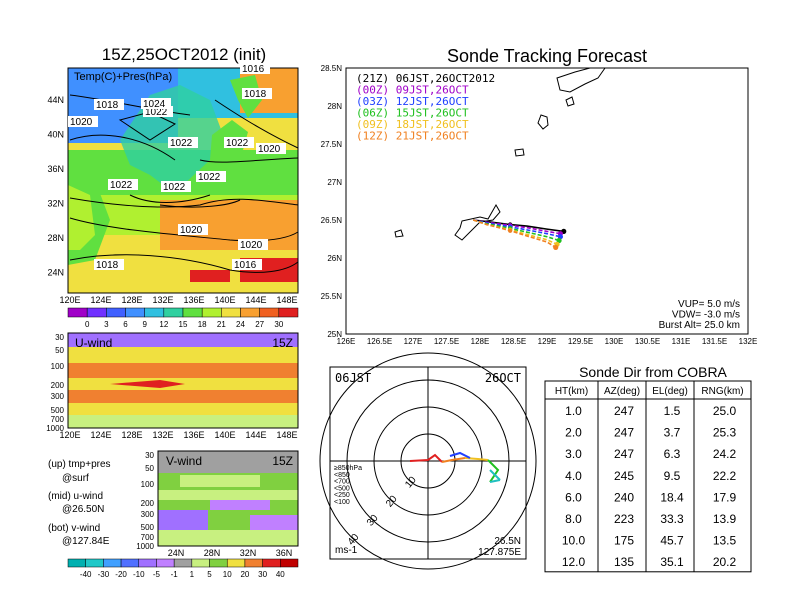 The image size is (792, 612). I want to click on isobar-label: 1022, so click(156, 112).